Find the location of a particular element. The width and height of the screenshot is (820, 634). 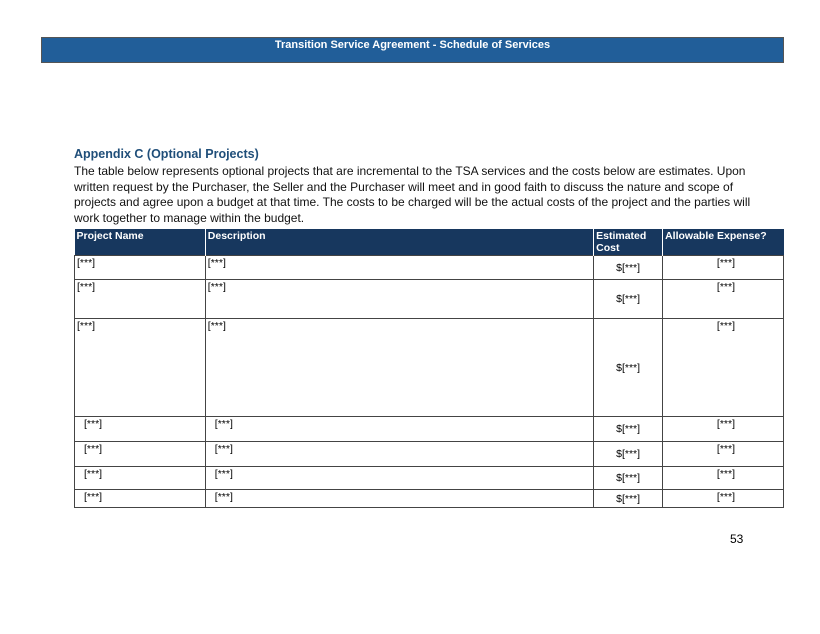

section-heading: Appendix C (Optional Projects) is located at coordinates (166, 154).